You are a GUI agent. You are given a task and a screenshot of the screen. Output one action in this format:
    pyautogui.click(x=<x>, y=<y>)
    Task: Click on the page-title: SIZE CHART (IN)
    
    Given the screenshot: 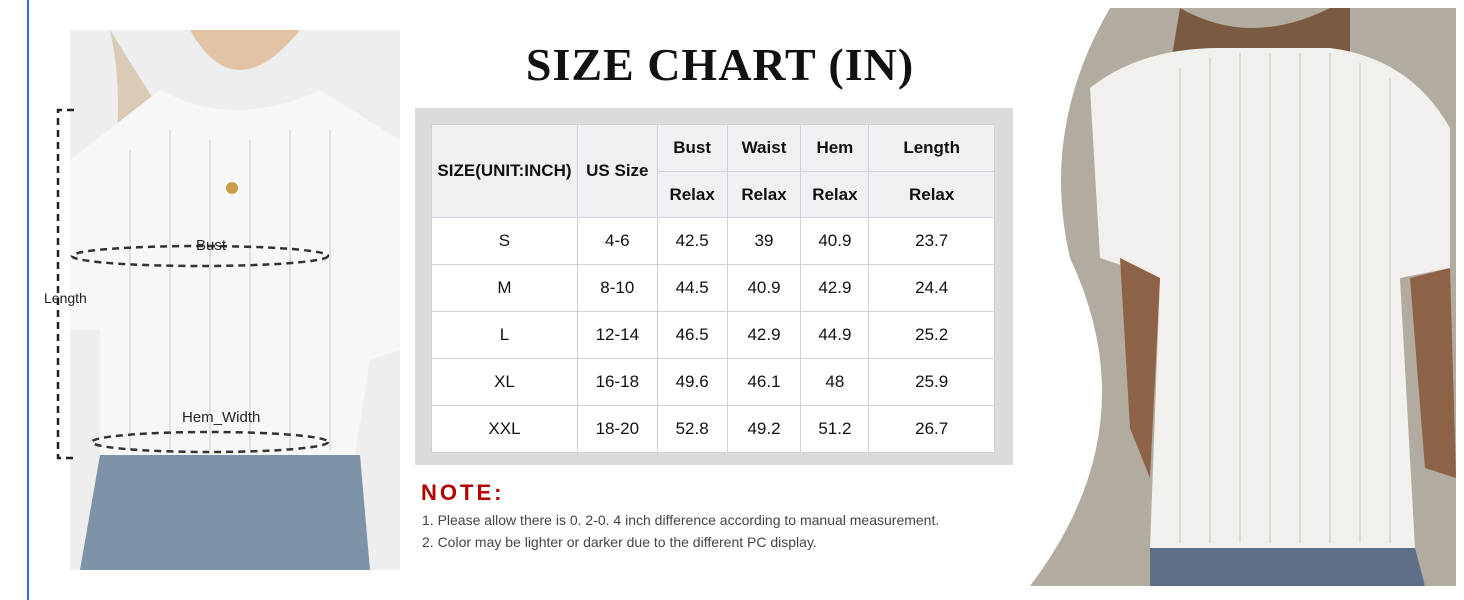 What is the action you would take?
    pyautogui.click(x=720, y=64)
    